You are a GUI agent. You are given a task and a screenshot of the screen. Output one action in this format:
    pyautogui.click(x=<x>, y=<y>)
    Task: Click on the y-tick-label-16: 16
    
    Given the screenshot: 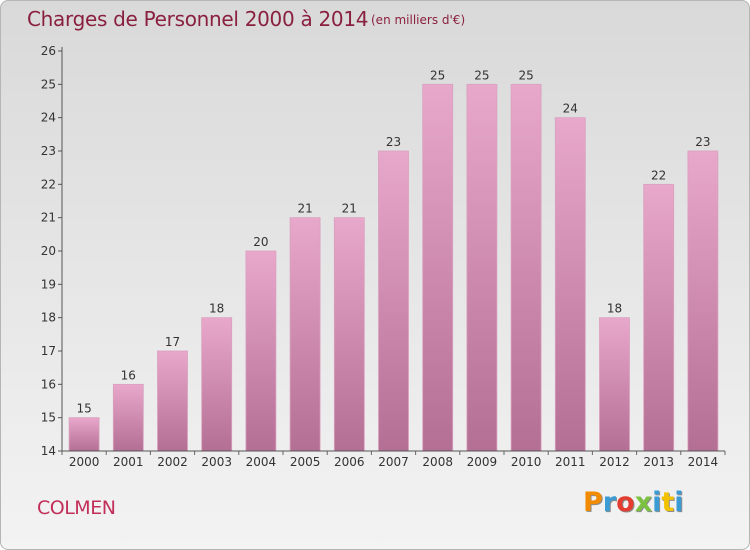 What is the action you would take?
    pyautogui.click(x=48, y=384)
    